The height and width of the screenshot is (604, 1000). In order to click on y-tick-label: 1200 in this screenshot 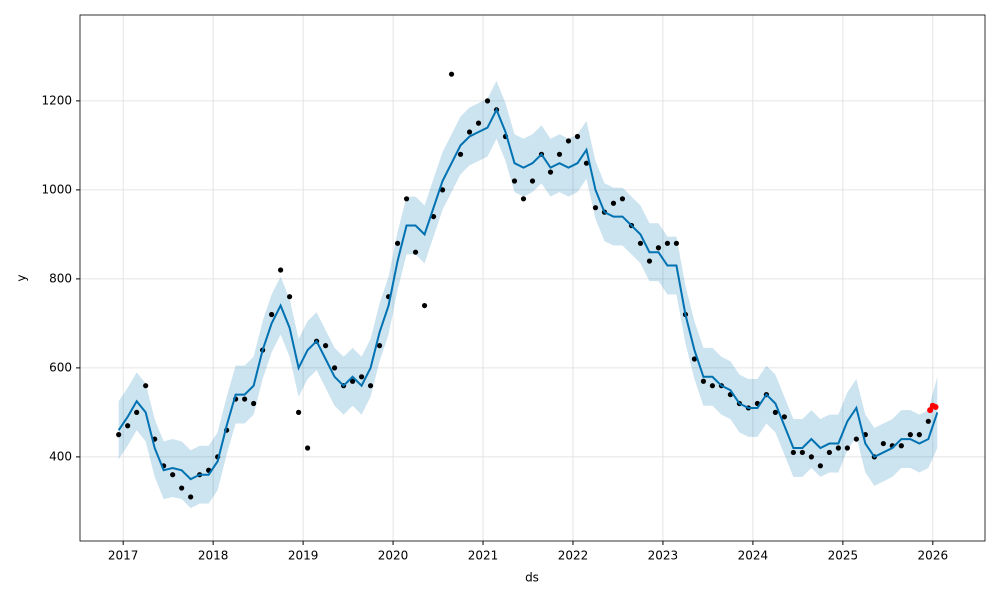, I will do `click(56, 100)`.